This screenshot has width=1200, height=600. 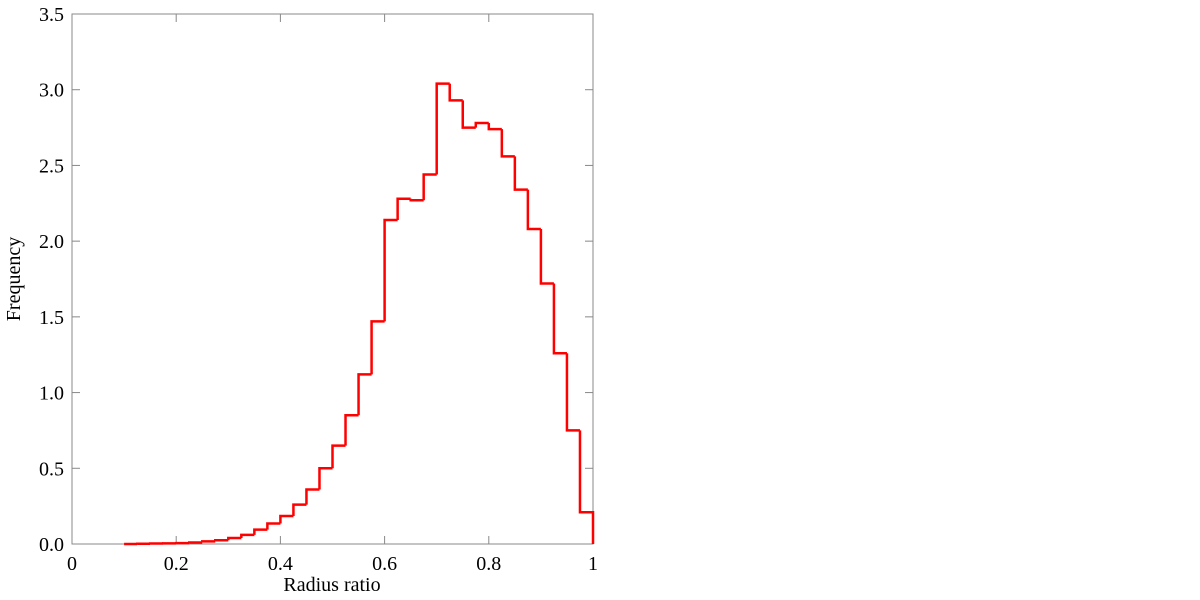 I want to click on x-tick-label: 0.6, so click(x=384, y=564).